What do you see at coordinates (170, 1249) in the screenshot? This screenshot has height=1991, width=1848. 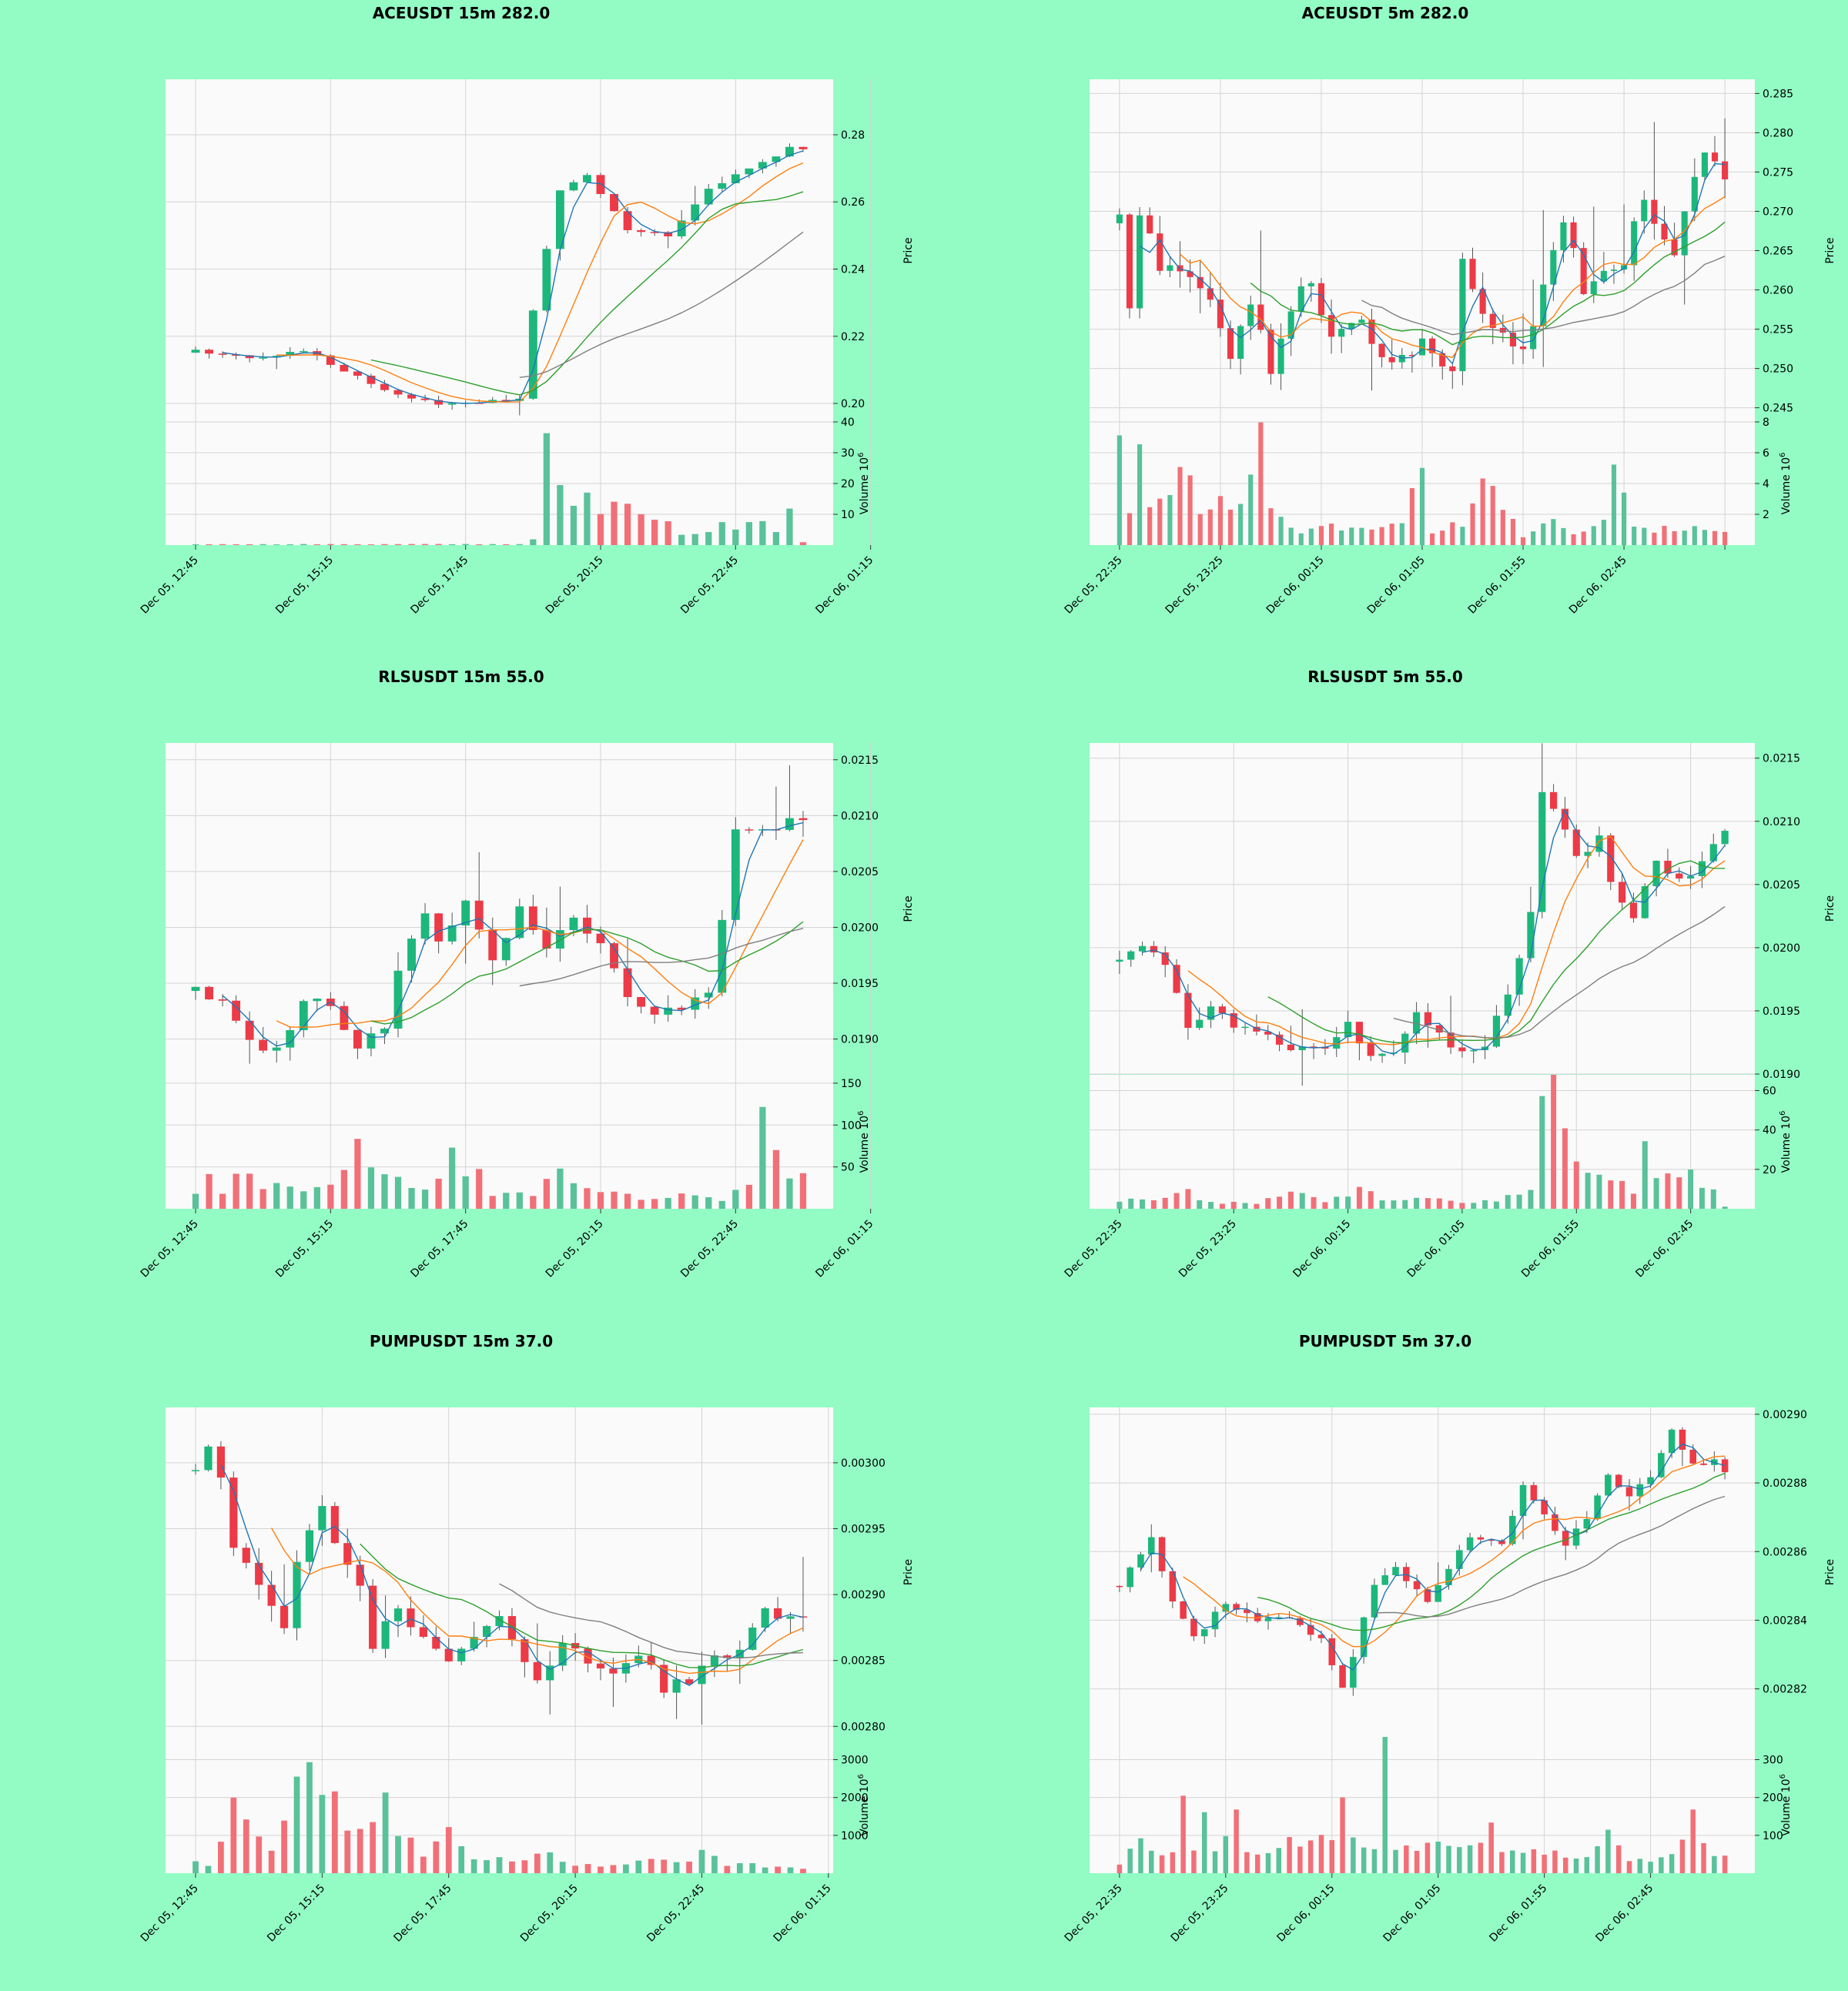 I see `x-tick-label: Dec 05, 12:45` at bounding box center [170, 1249].